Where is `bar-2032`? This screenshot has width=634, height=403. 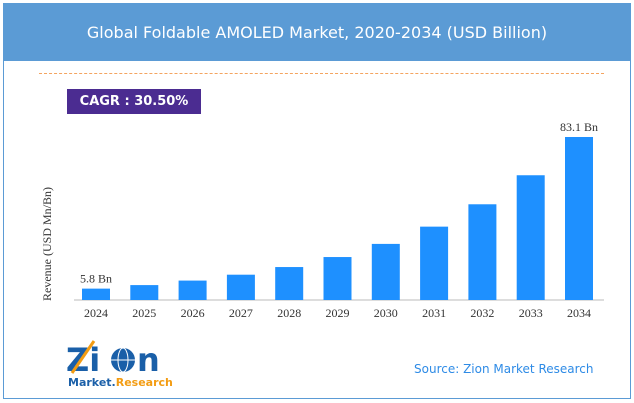 bar-2032 is located at coordinates (482, 252).